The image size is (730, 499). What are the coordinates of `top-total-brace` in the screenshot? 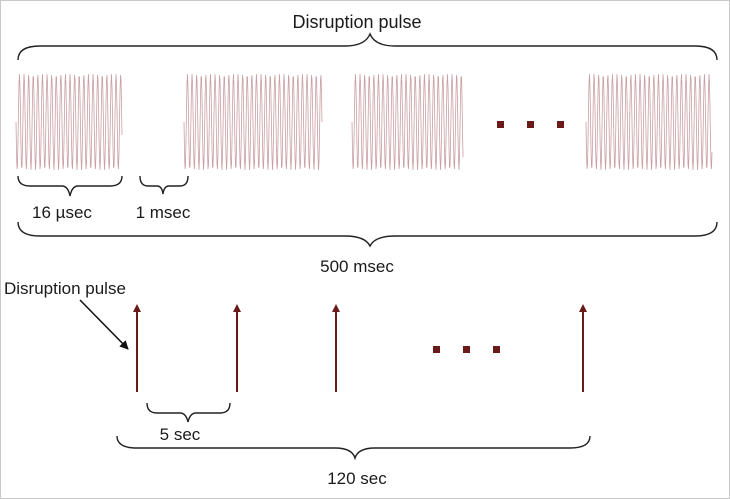 It's located at (367, 234).